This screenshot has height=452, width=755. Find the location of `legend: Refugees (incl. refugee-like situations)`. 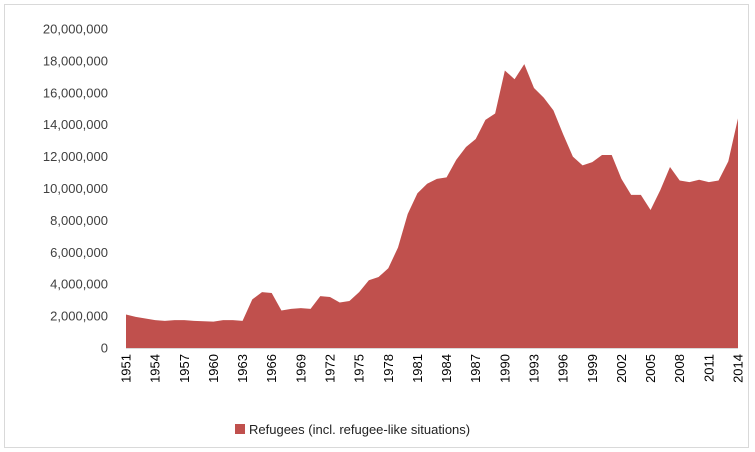

legend: Refugees (incl. refugee-like situations) is located at coordinates (352, 429).